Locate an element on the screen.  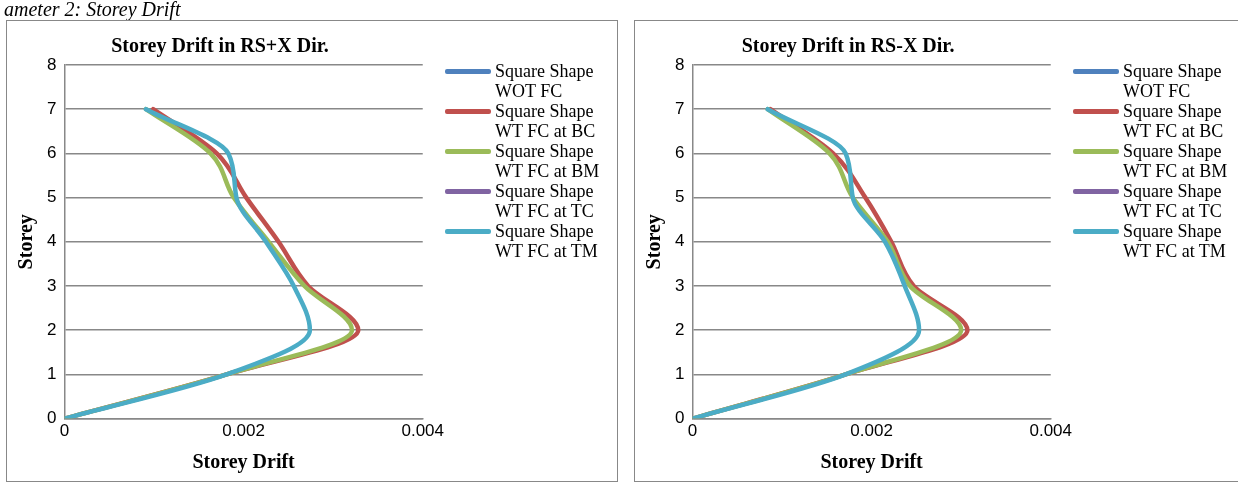
chart-title: Storey Drift in RS-X Dir. is located at coordinates (848, 46).